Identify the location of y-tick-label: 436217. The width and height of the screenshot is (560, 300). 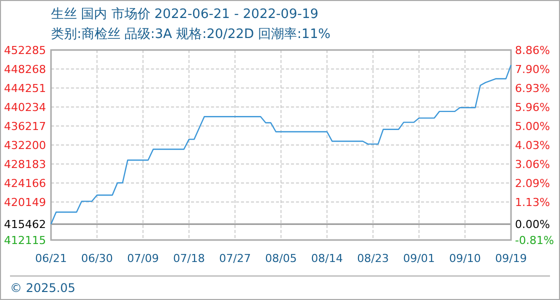
(25, 126).